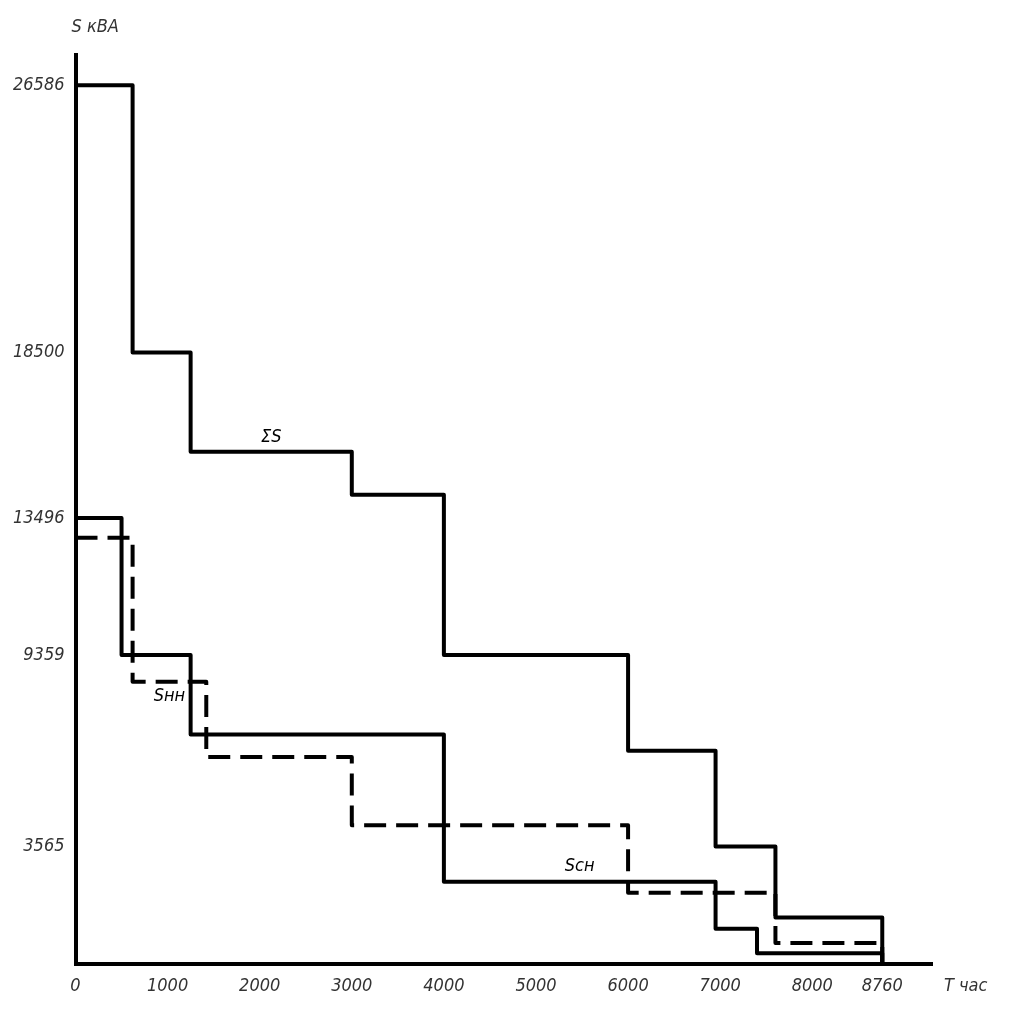  What do you see at coordinates (352, 984) in the screenshot?
I see `x-tick-label: 3000` at bounding box center [352, 984].